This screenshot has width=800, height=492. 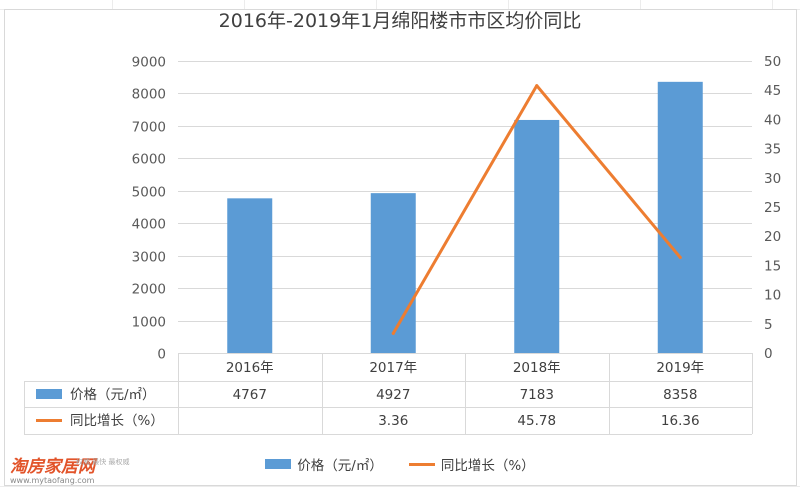 I want to click on y-left-tick-label: 9000, so click(x=149, y=63).